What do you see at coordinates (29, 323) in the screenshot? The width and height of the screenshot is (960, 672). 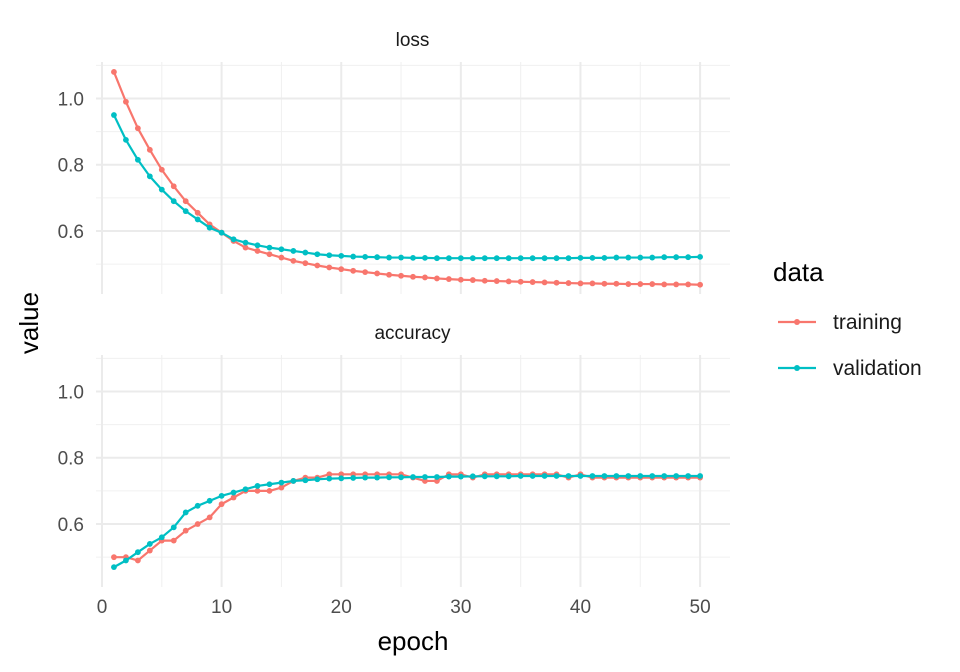 I see `y-axis-title: value` at bounding box center [29, 323].